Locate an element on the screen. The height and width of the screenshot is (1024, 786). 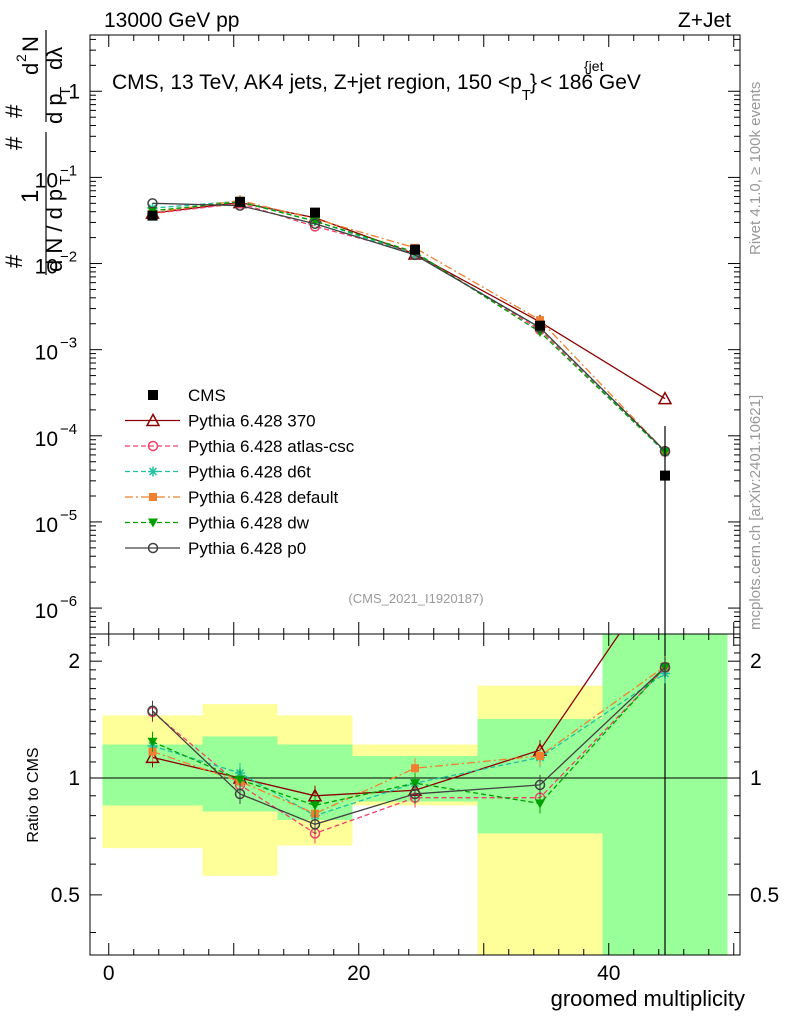
legend-entry: CMS is located at coordinates (187, 395).